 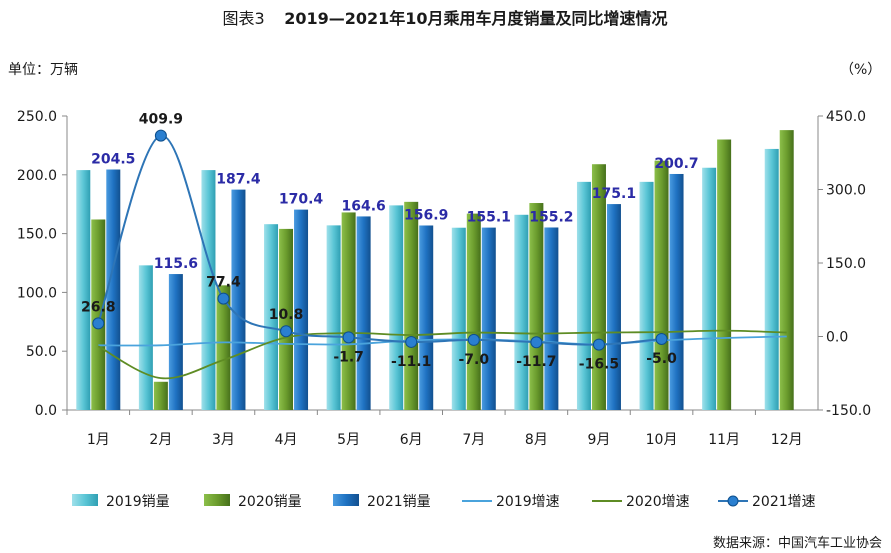 What do you see at coordinates (551, 217) in the screenshot?
I see `bar-value-label: 155.2` at bounding box center [551, 217].